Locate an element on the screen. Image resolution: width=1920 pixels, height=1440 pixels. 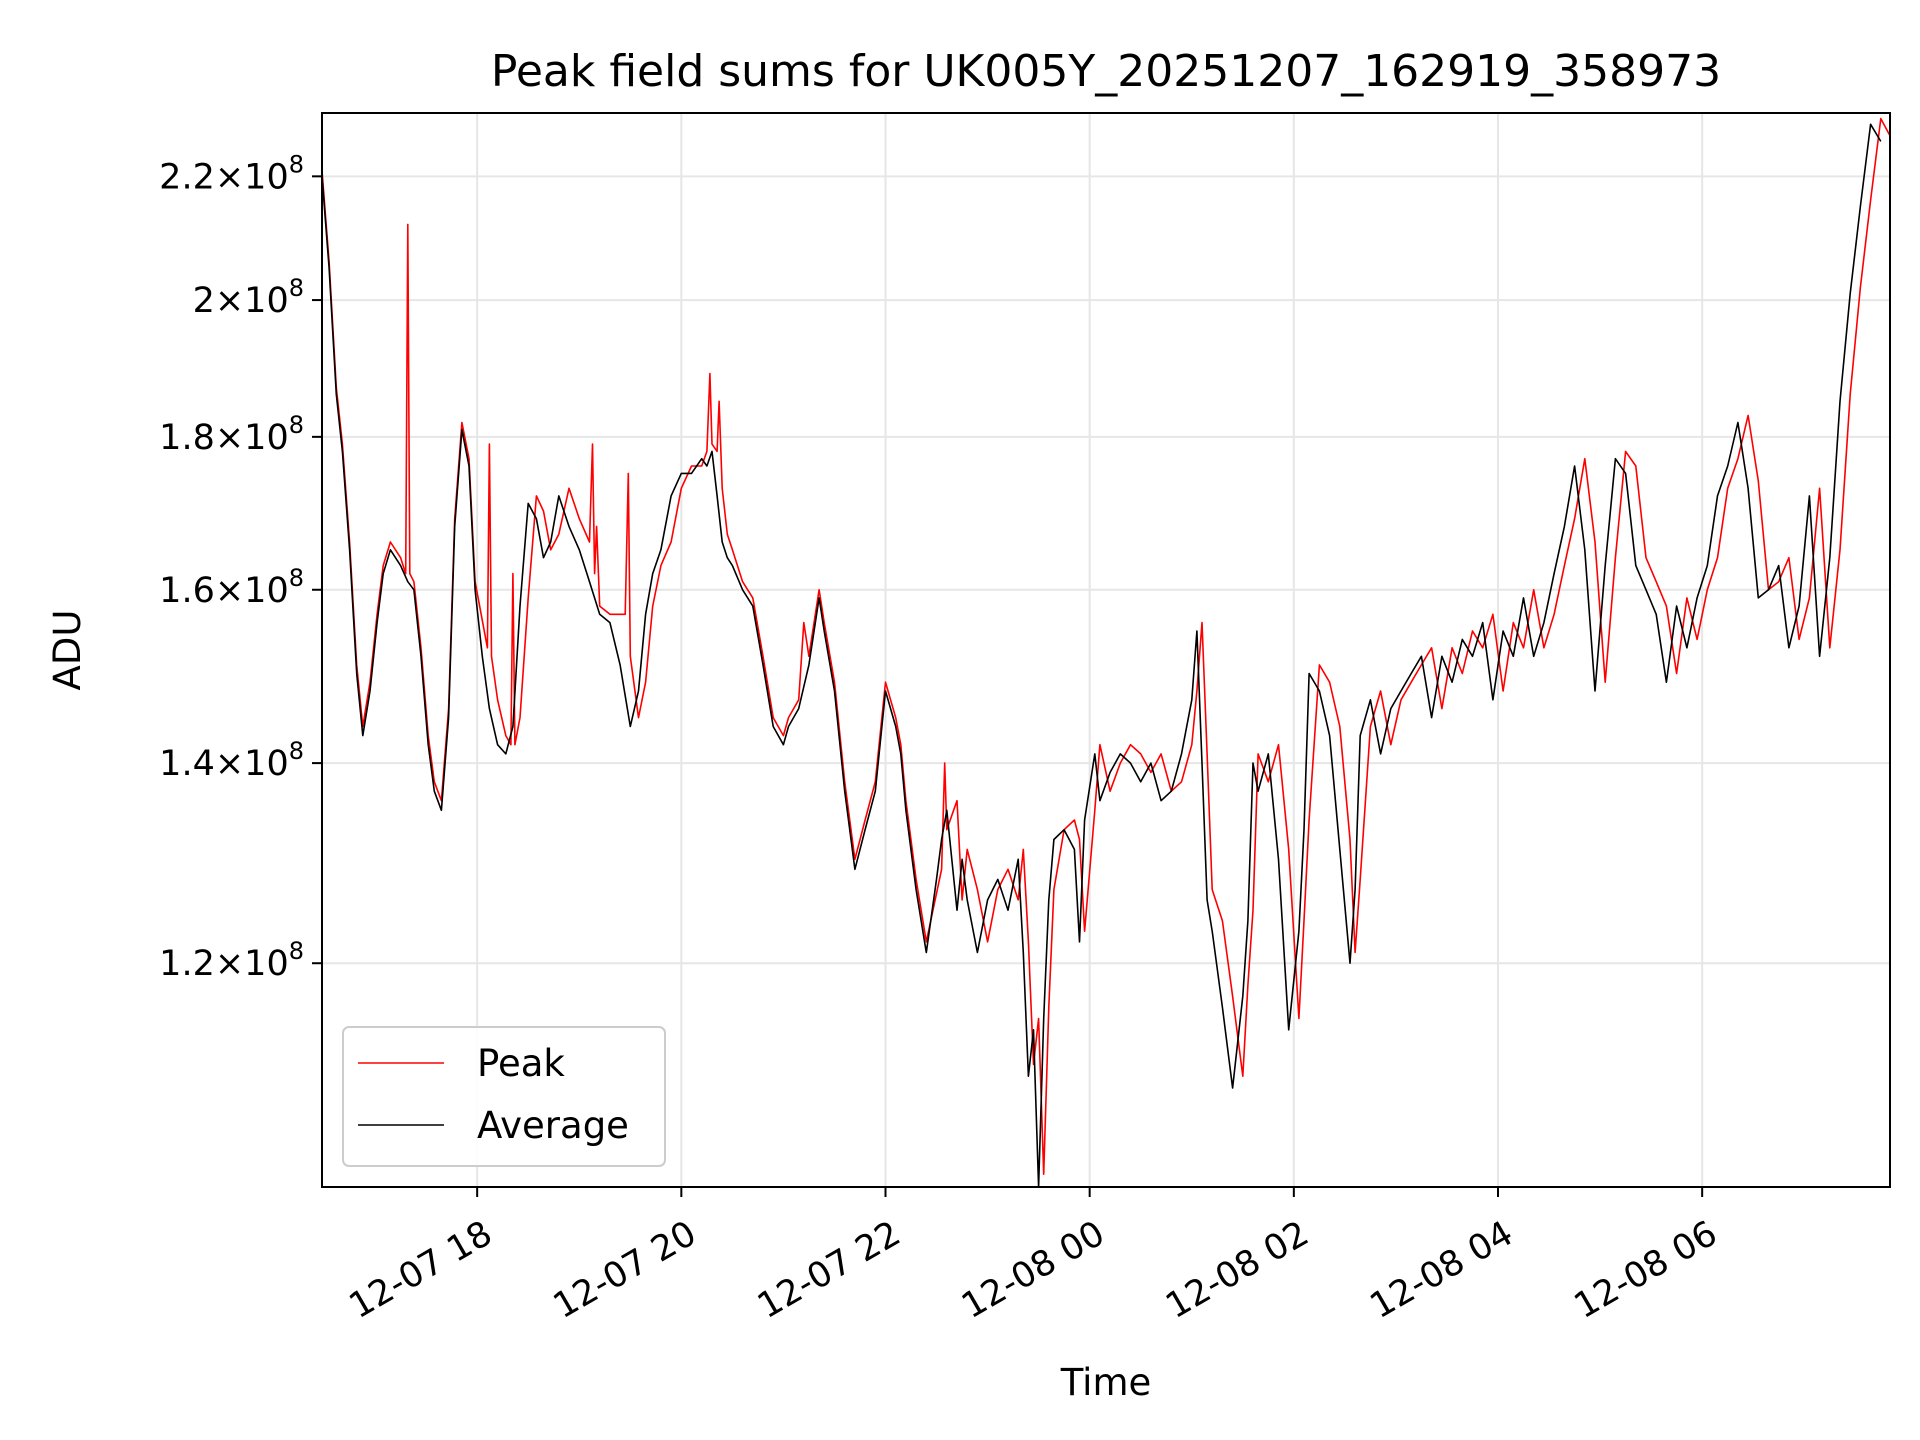
y-tick-label: 1.2×108 is located at coordinates (231, 960).